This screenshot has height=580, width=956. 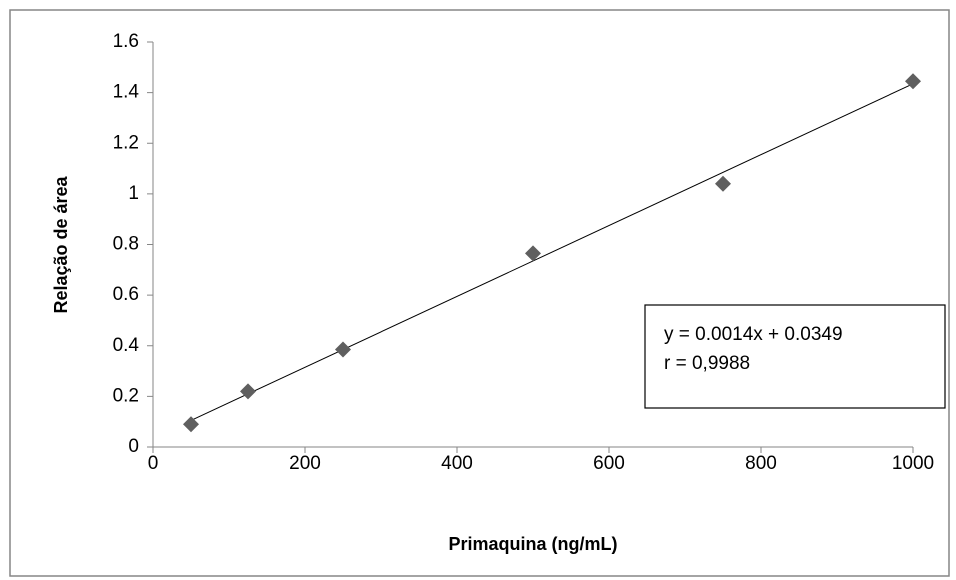 What do you see at coordinates (153, 463) in the screenshot?
I see `x-tick-label: 0` at bounding box center [153, 463].